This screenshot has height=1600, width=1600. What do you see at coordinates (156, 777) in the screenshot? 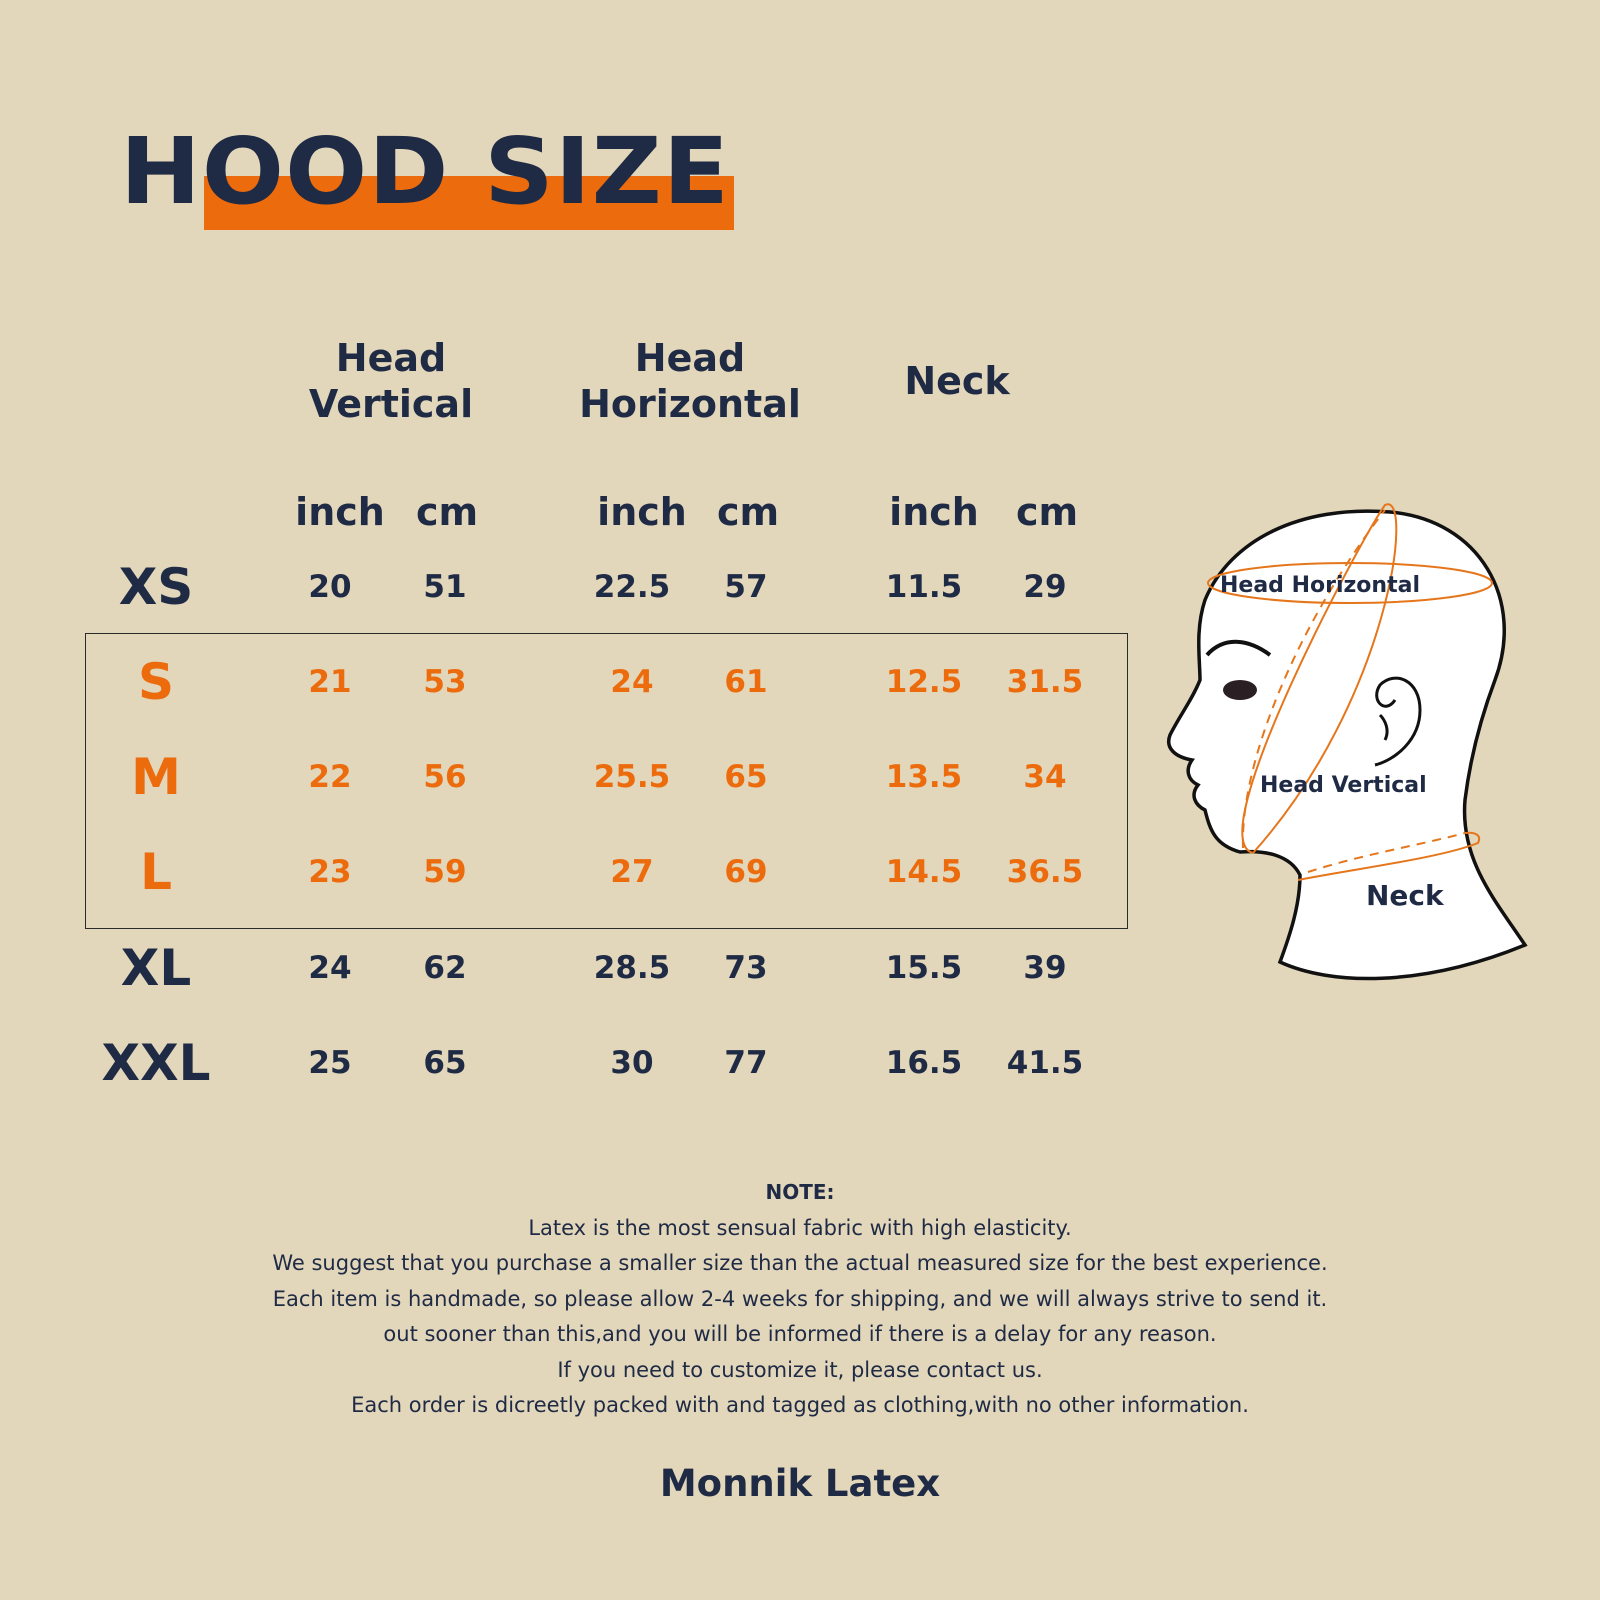
I see `size-label: M` at bounding box center [156, 777].